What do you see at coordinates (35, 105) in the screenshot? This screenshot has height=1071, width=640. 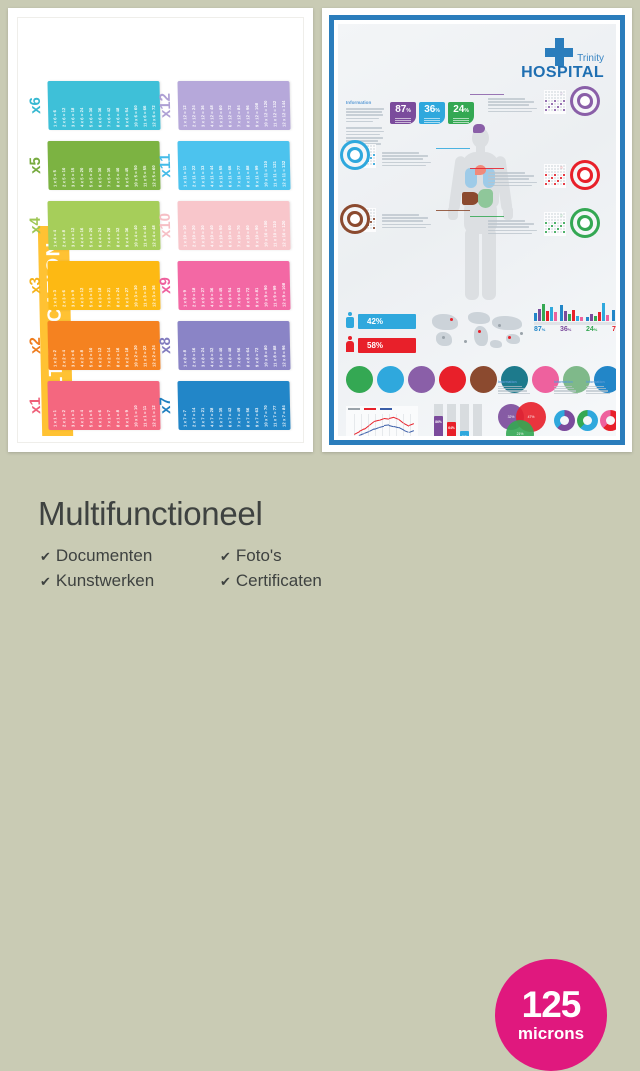 I see `multiplication-table-label: x6` at bounding box center [35, 105].